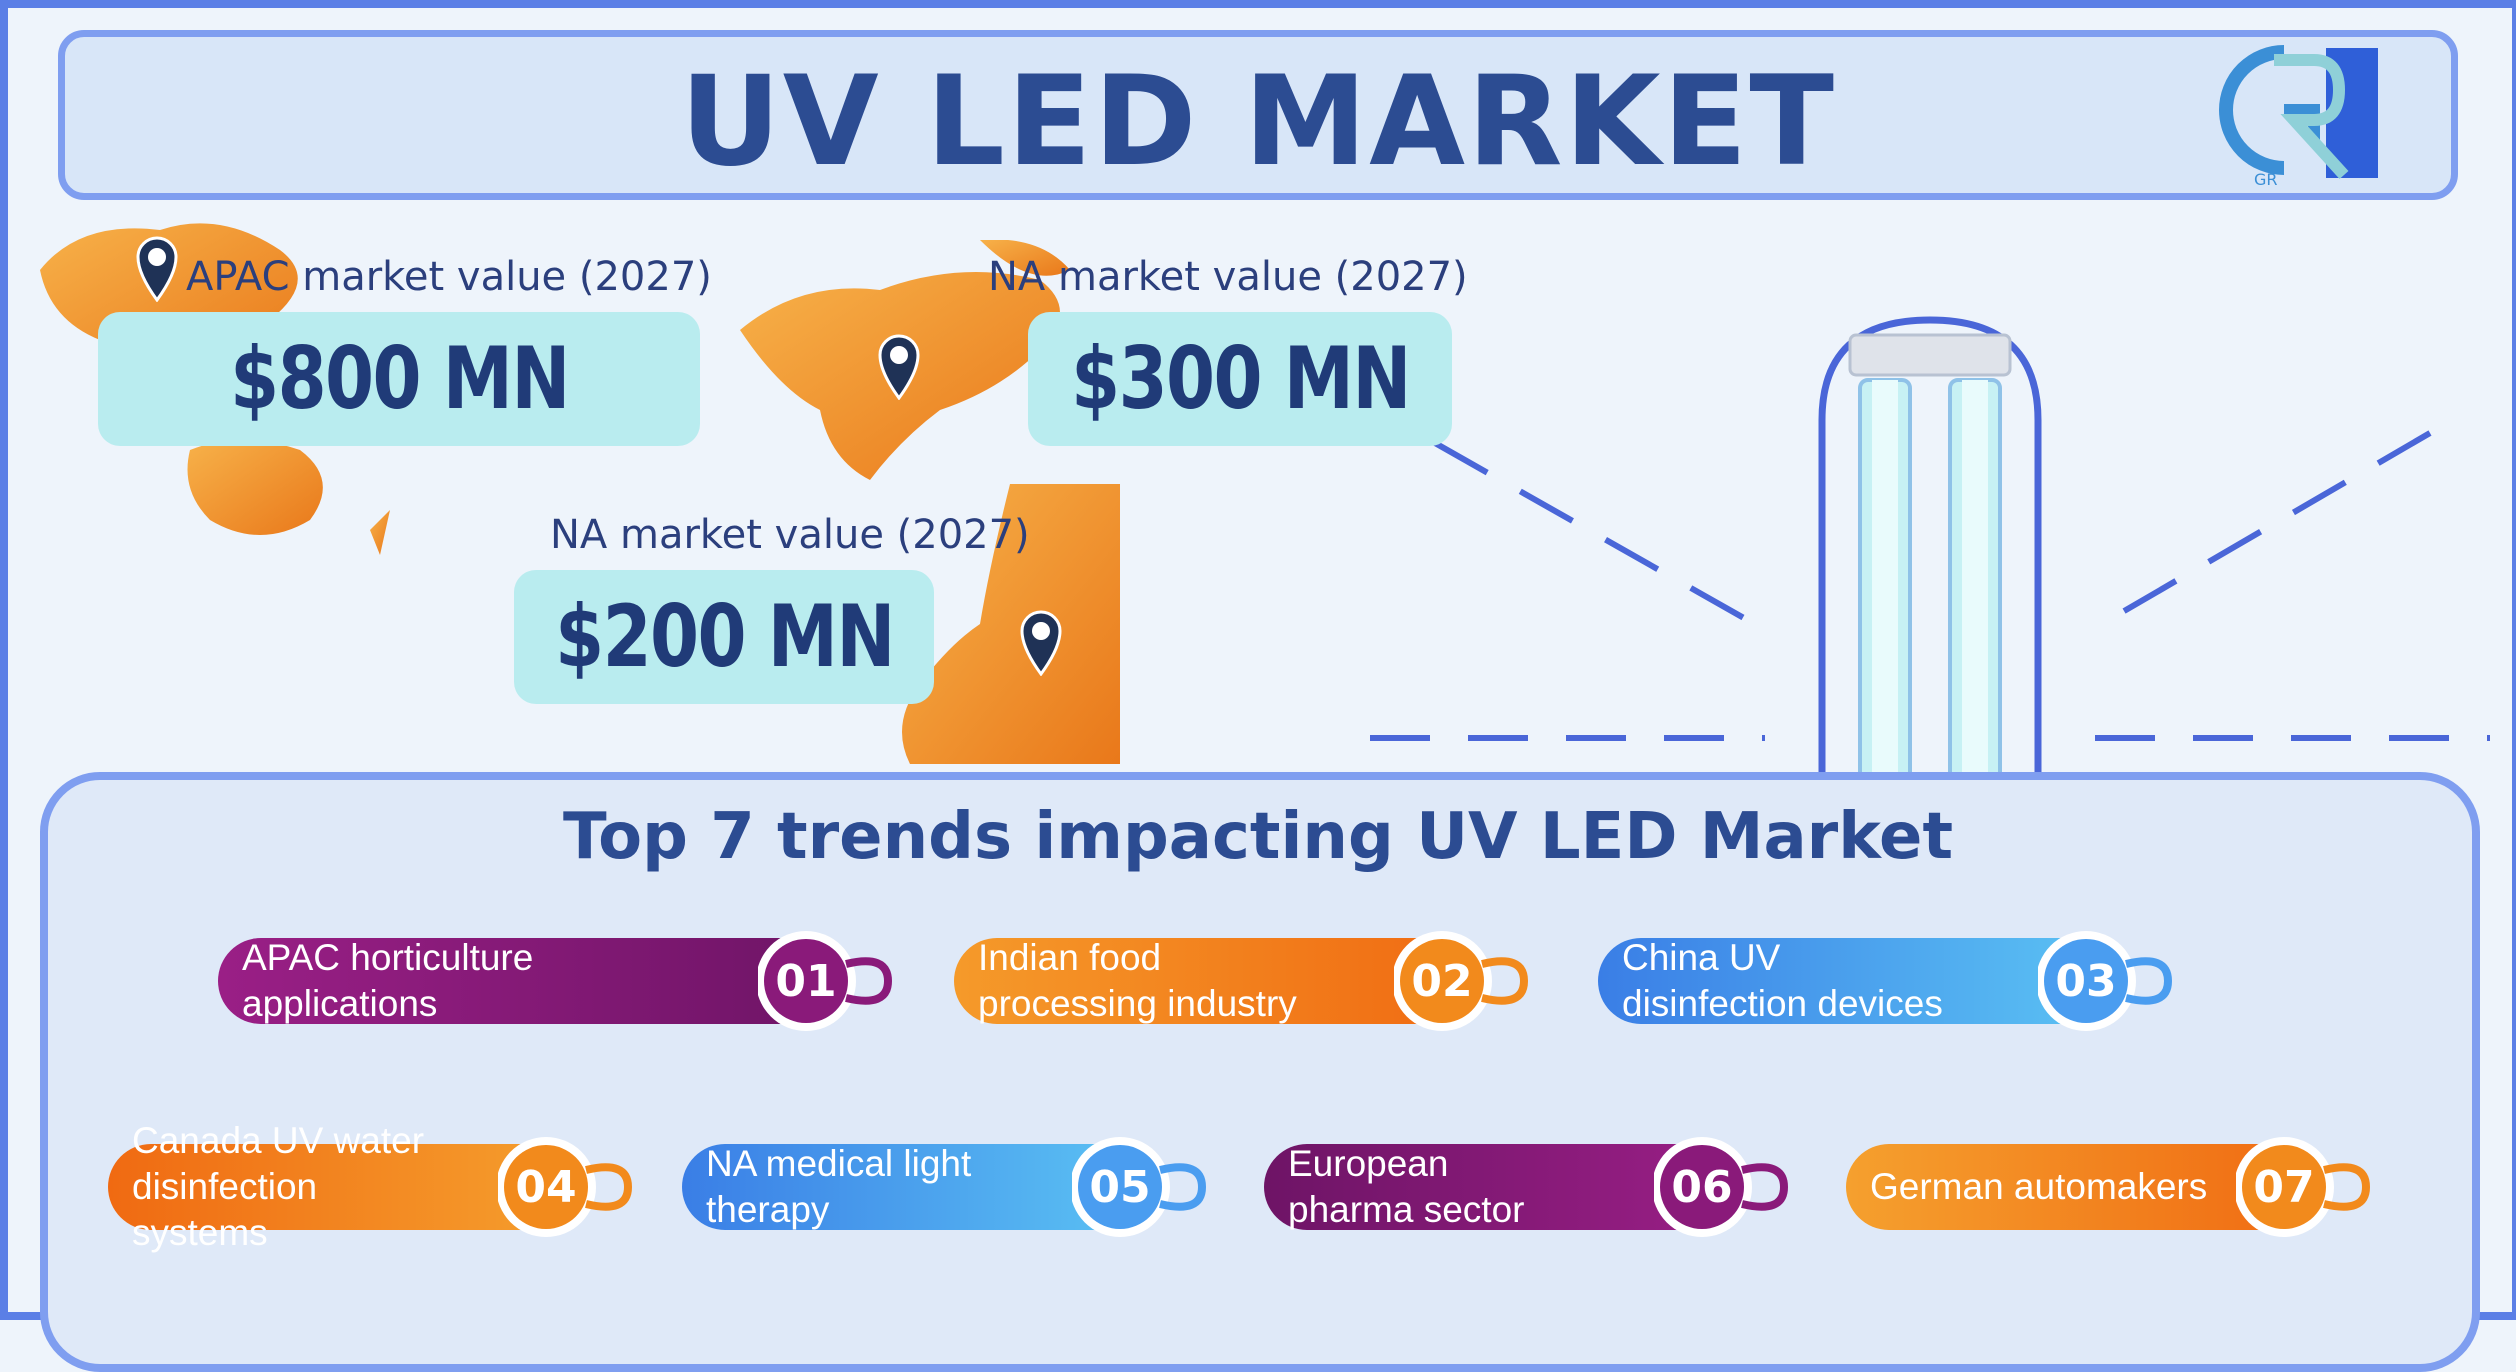 Image resolution: width=2516 pixels, height=1372 pixels. What do you see at coordinates (1782, 980) in the screenshot?
I see `trend-text: China UV disinfection devices` at bounding box center [1782, 980].